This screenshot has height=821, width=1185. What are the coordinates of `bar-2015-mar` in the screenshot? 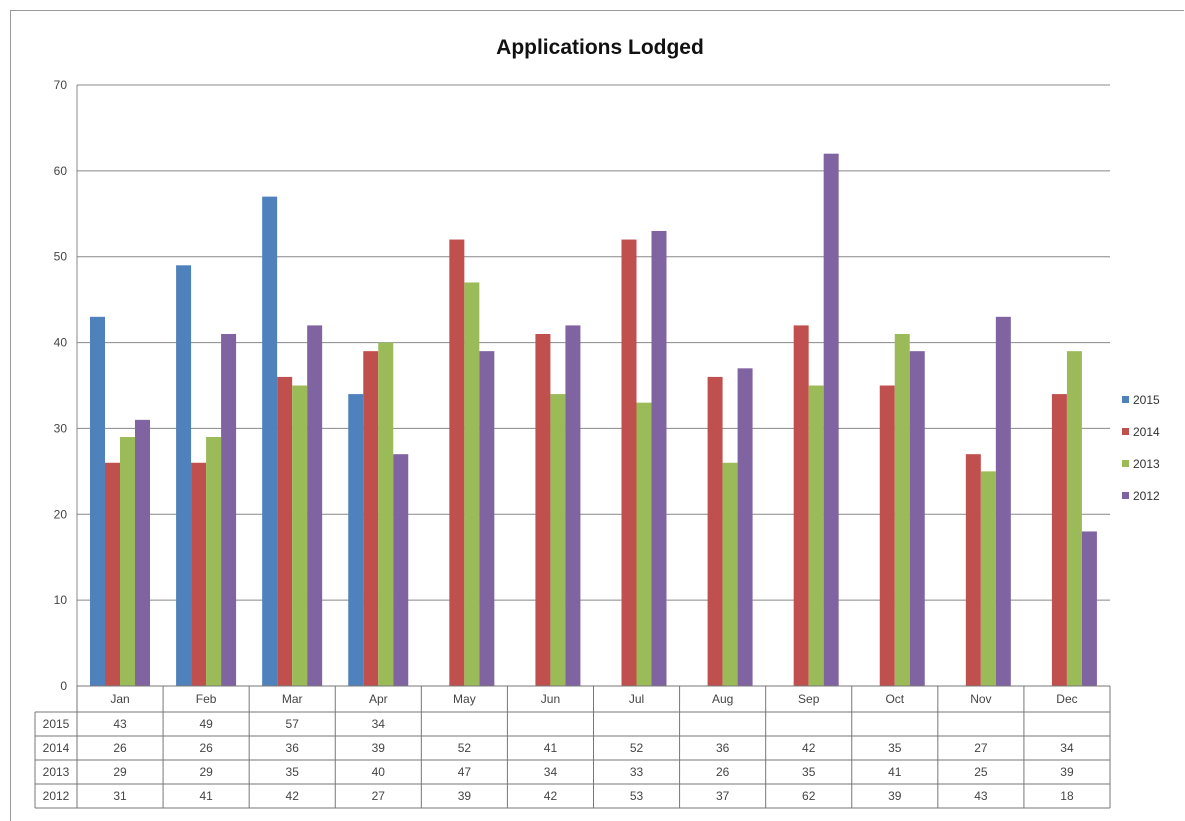 It's located at (270, 441).